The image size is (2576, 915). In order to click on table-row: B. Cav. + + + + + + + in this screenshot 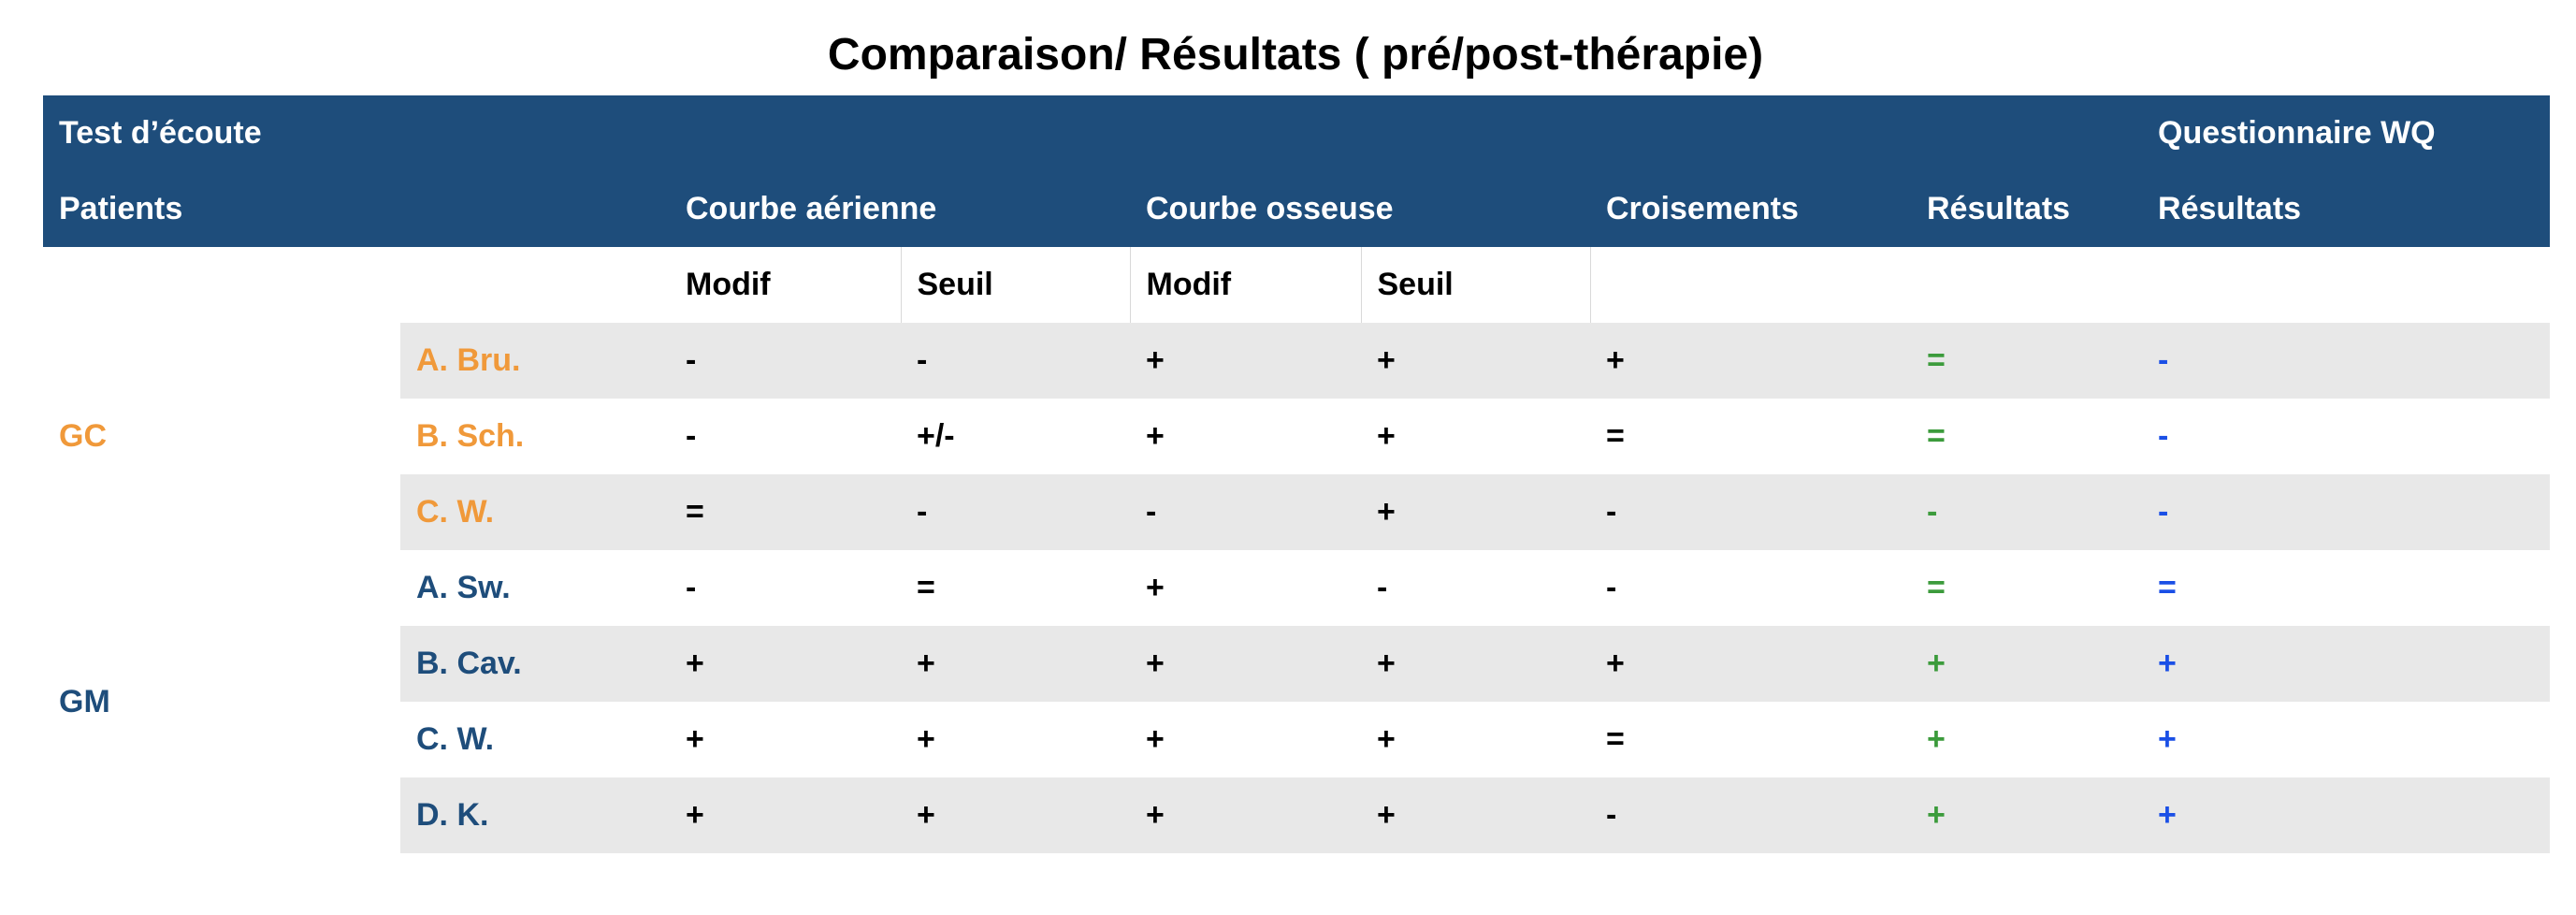, I will do `click(1297, 664)`.